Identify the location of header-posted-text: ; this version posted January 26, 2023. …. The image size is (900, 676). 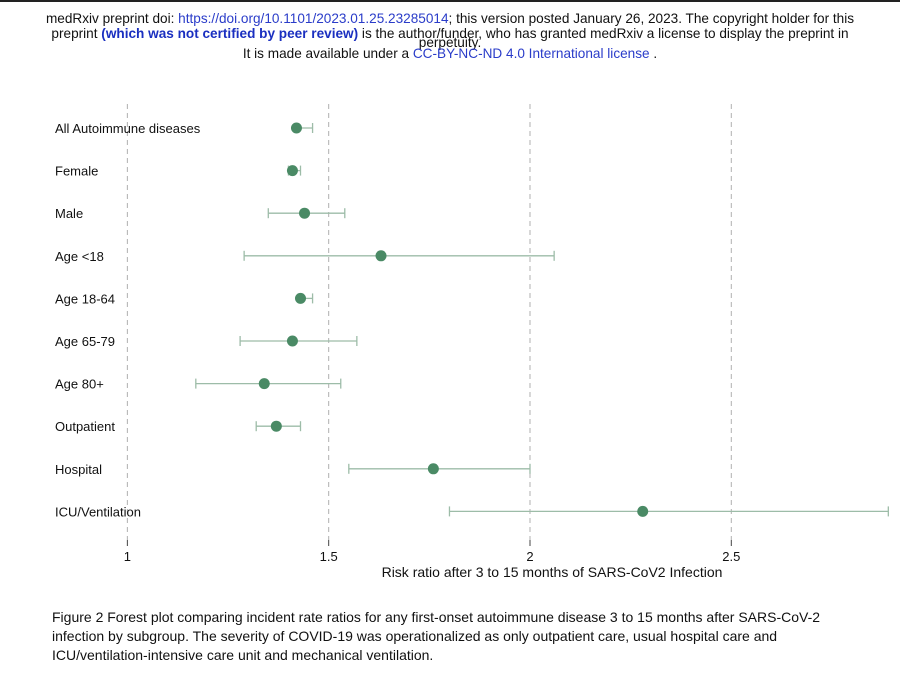
(651, 18).